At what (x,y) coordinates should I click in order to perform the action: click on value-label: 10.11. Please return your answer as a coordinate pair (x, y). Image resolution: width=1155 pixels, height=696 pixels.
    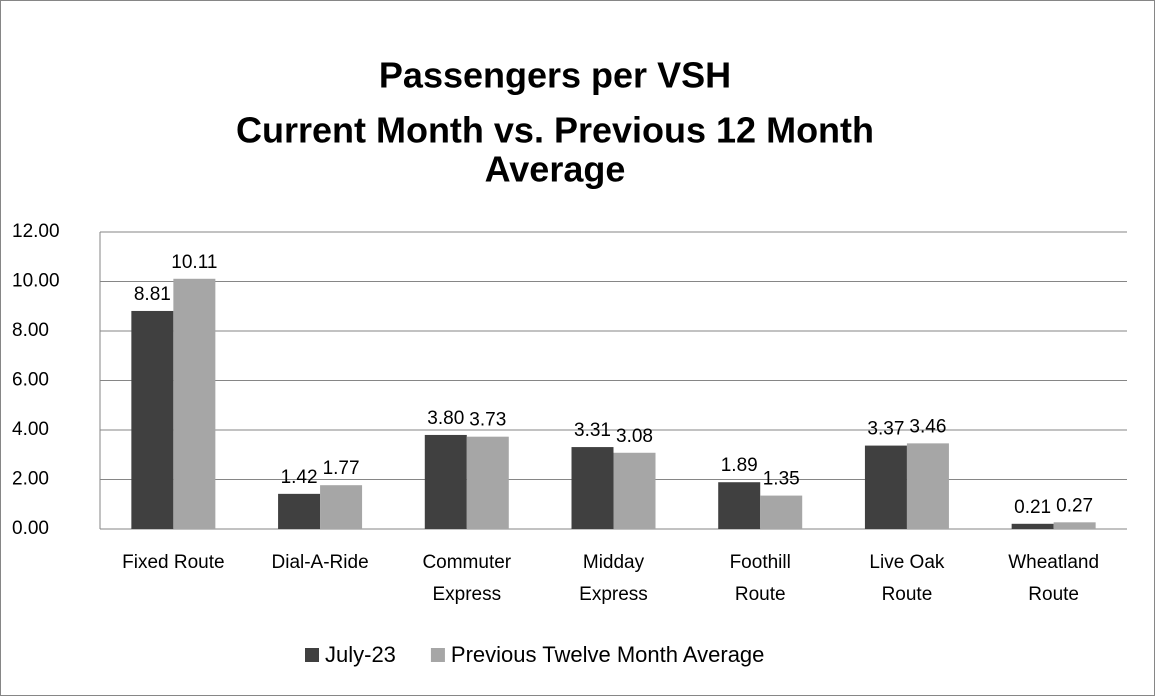
    Looking at the image, I should click on (194, 262).